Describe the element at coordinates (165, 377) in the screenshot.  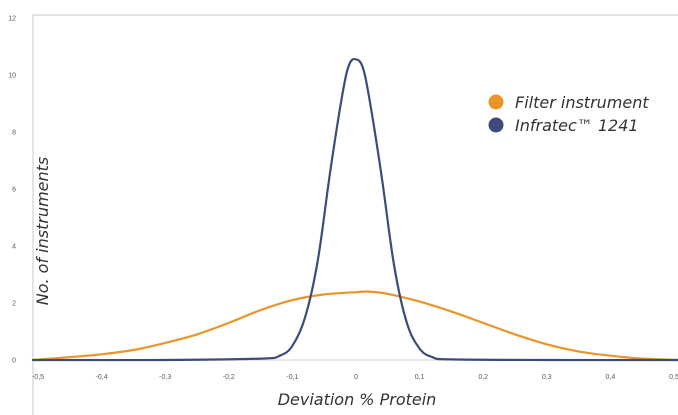
I see `x-tick-label: -0,3` at that location.